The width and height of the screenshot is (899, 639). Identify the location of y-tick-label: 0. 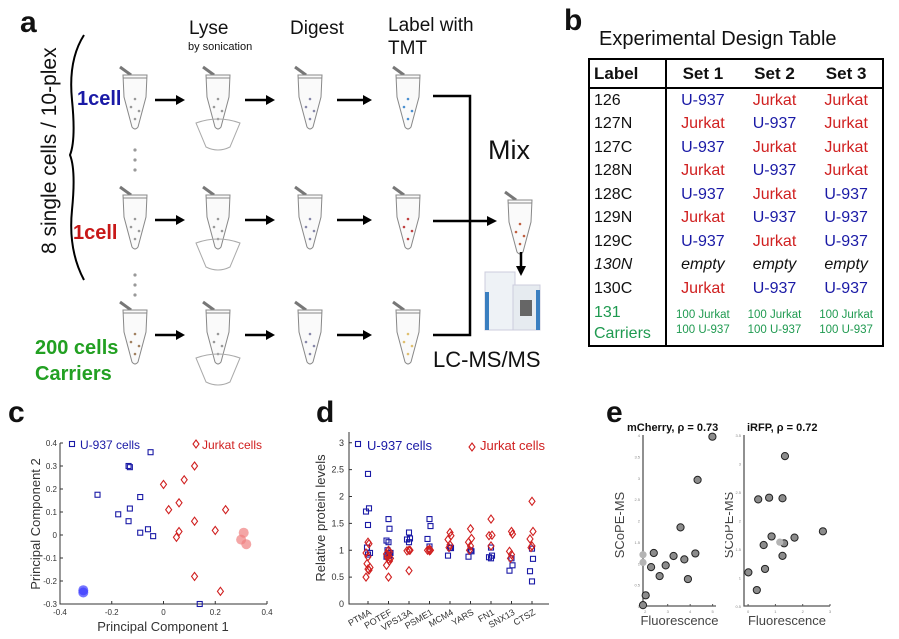
(55, 535).